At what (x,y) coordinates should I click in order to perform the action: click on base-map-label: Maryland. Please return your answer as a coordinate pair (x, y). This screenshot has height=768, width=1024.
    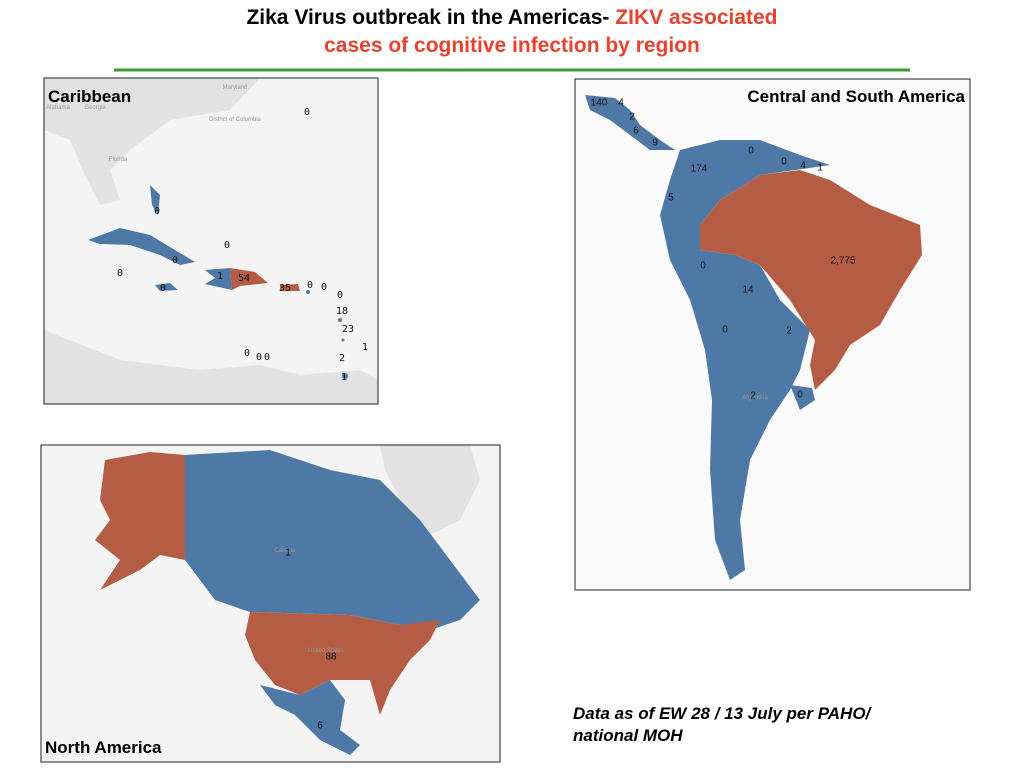
    Looking at the image, I should click on (235, 88).